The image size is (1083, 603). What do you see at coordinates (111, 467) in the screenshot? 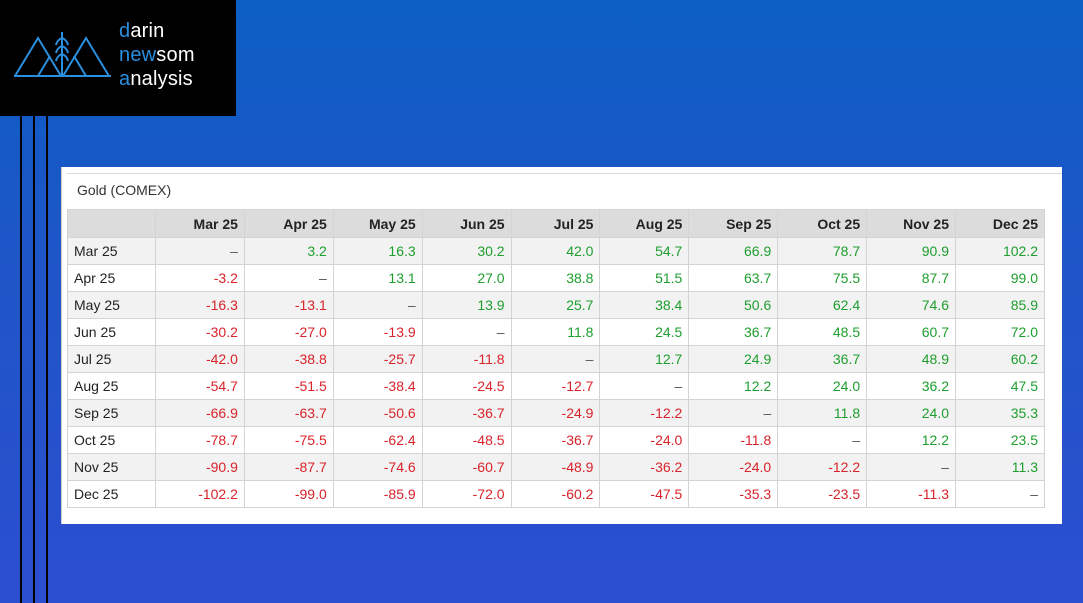
I see `row-label: Nov 25` at bounding box center [111, 467].